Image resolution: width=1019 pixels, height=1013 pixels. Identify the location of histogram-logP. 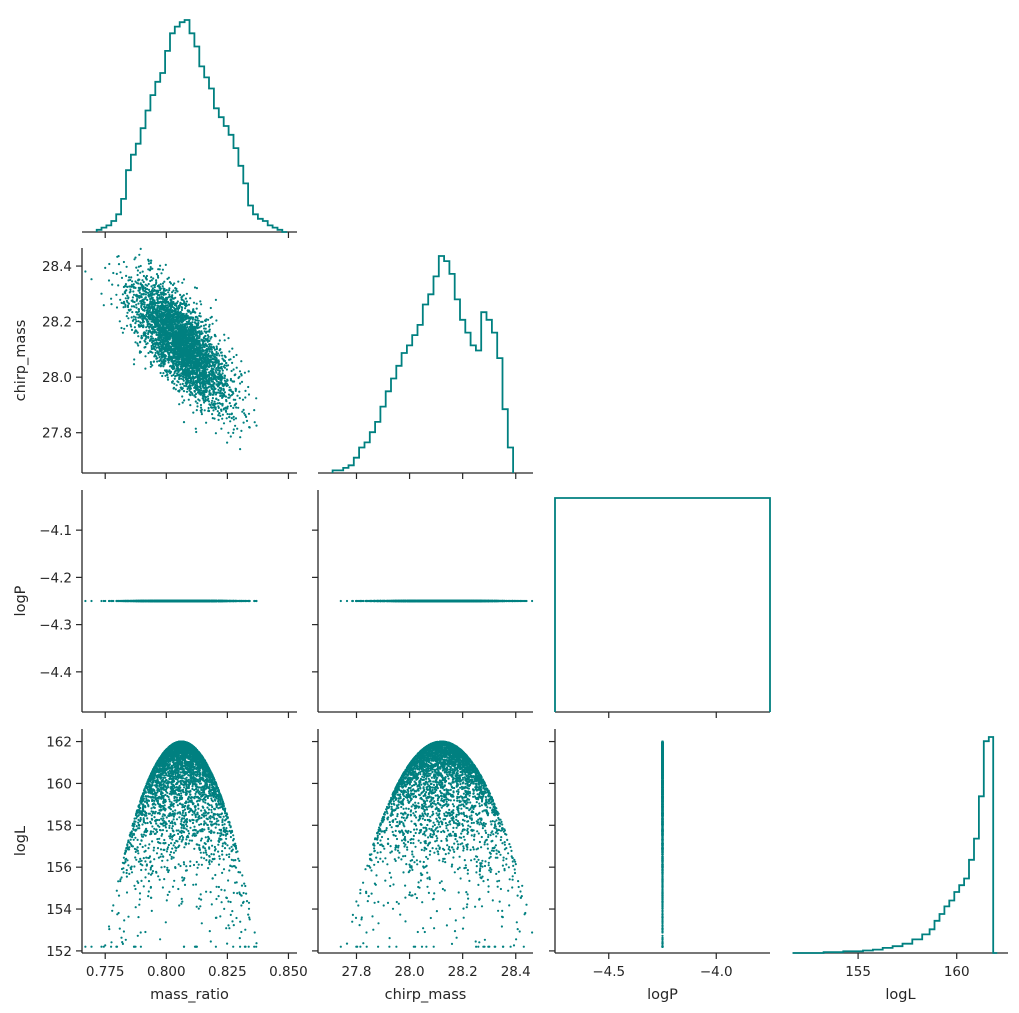
(662, 604).